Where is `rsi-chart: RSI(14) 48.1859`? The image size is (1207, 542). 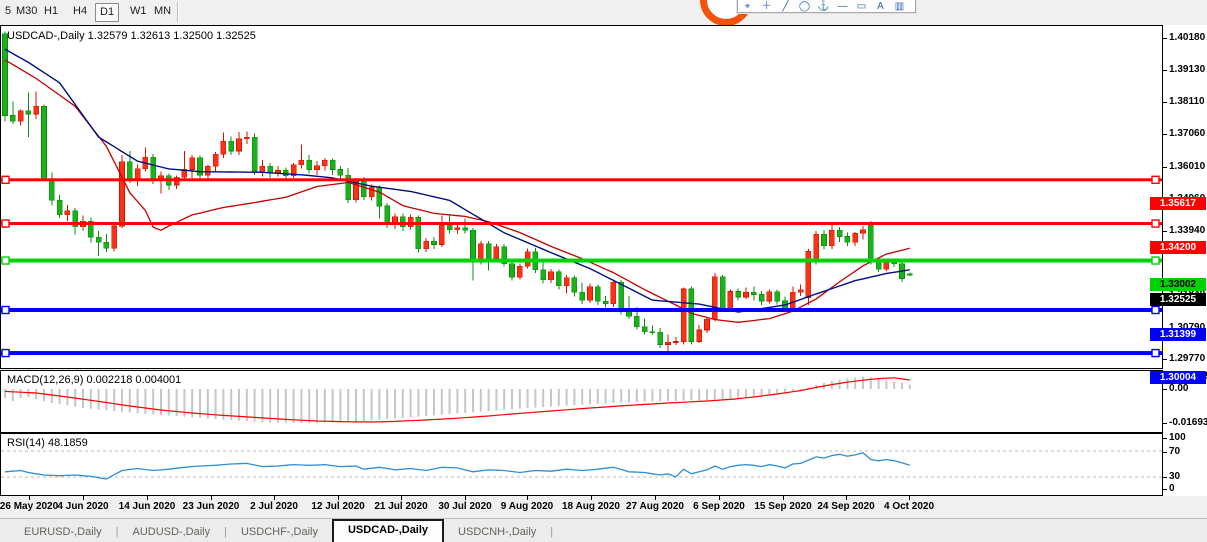
rsi-chart: RSI(14) 48.1859 is located at coordinates (581, 464).